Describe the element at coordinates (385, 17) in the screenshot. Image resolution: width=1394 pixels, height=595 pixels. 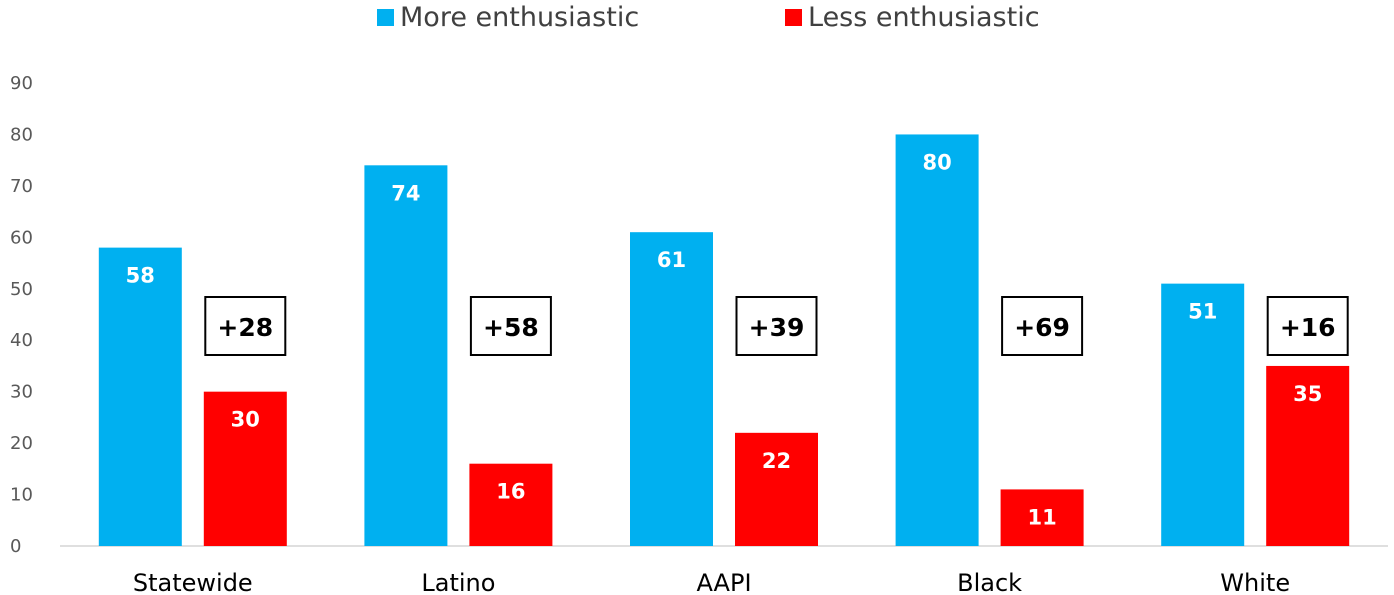
I see `legend-swatch-more` at that location.